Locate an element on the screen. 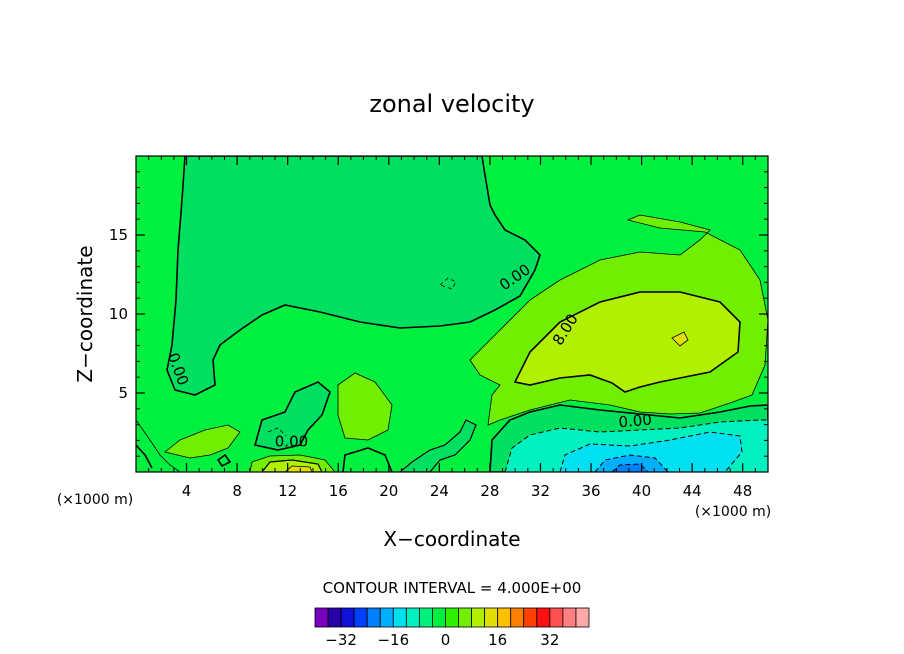 This screenshot has width=904, height=654. x-tick-label: 20 is located at coordinates (388, 491).